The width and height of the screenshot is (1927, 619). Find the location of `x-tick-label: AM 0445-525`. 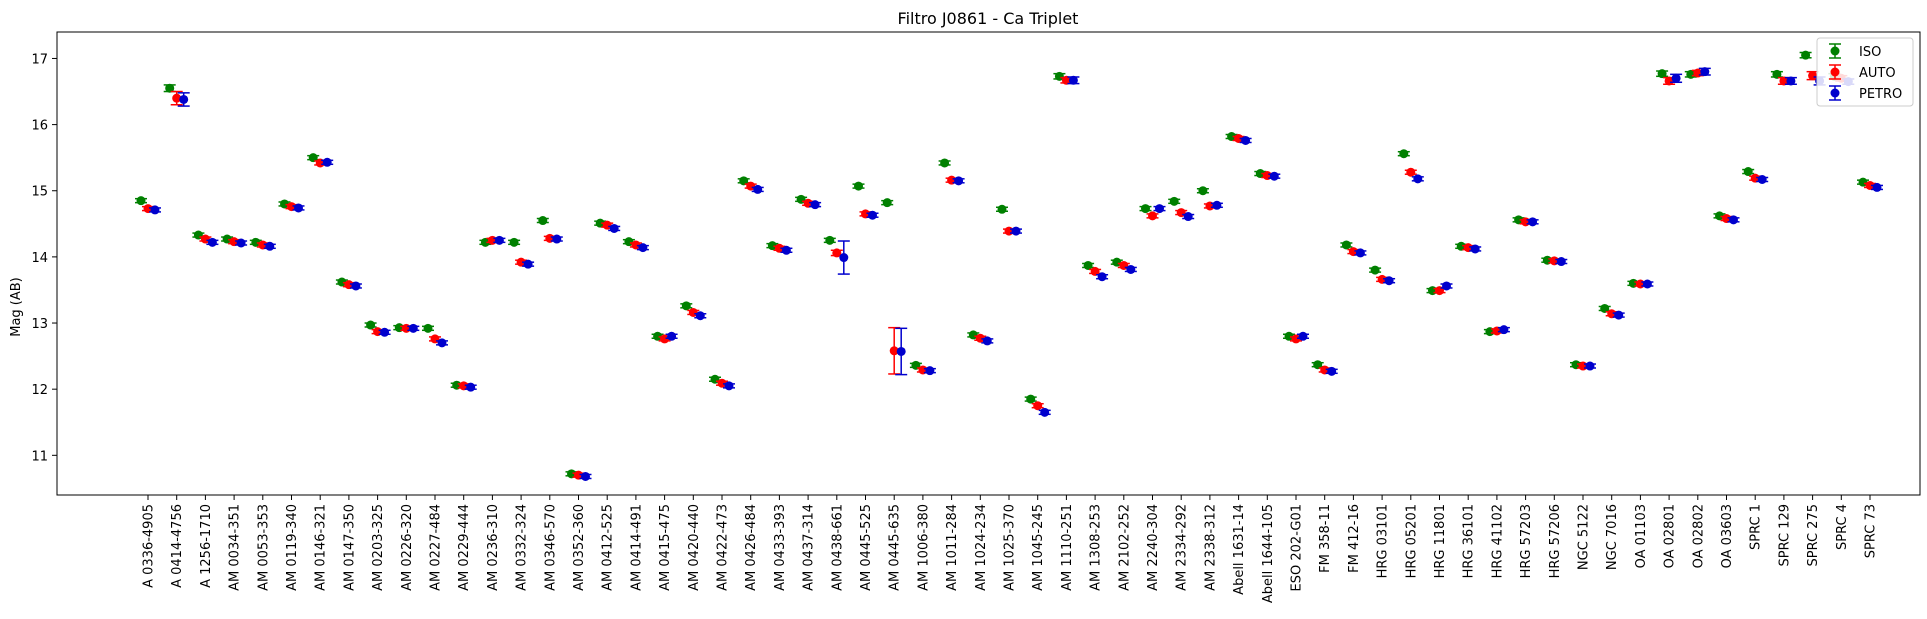

x-tick-label: AM 0445-525 is located at coordinates (866, 547).